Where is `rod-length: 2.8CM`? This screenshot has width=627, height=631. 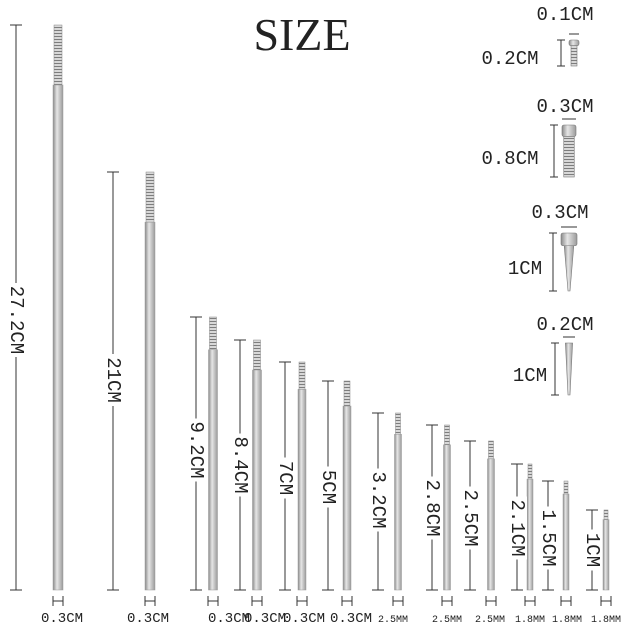
rod-length: 2.8CM is located at coordinates (432, 507).